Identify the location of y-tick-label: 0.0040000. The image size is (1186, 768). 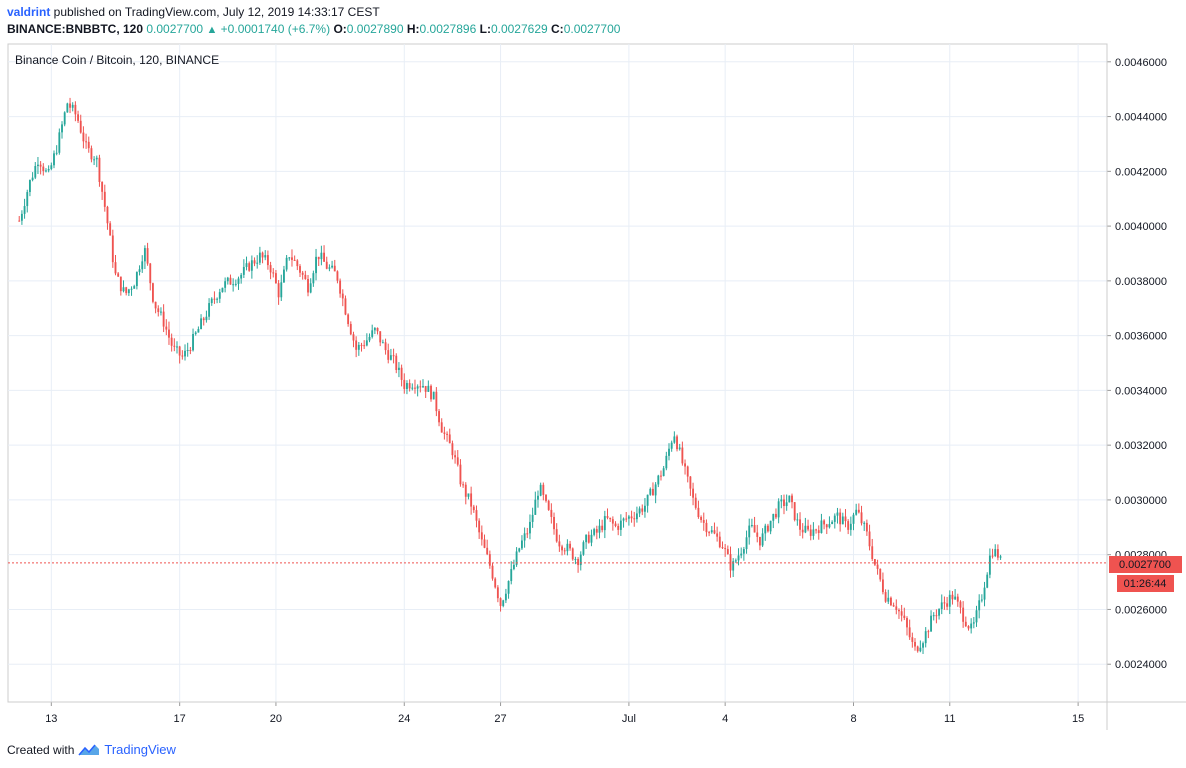
(1141, 227).